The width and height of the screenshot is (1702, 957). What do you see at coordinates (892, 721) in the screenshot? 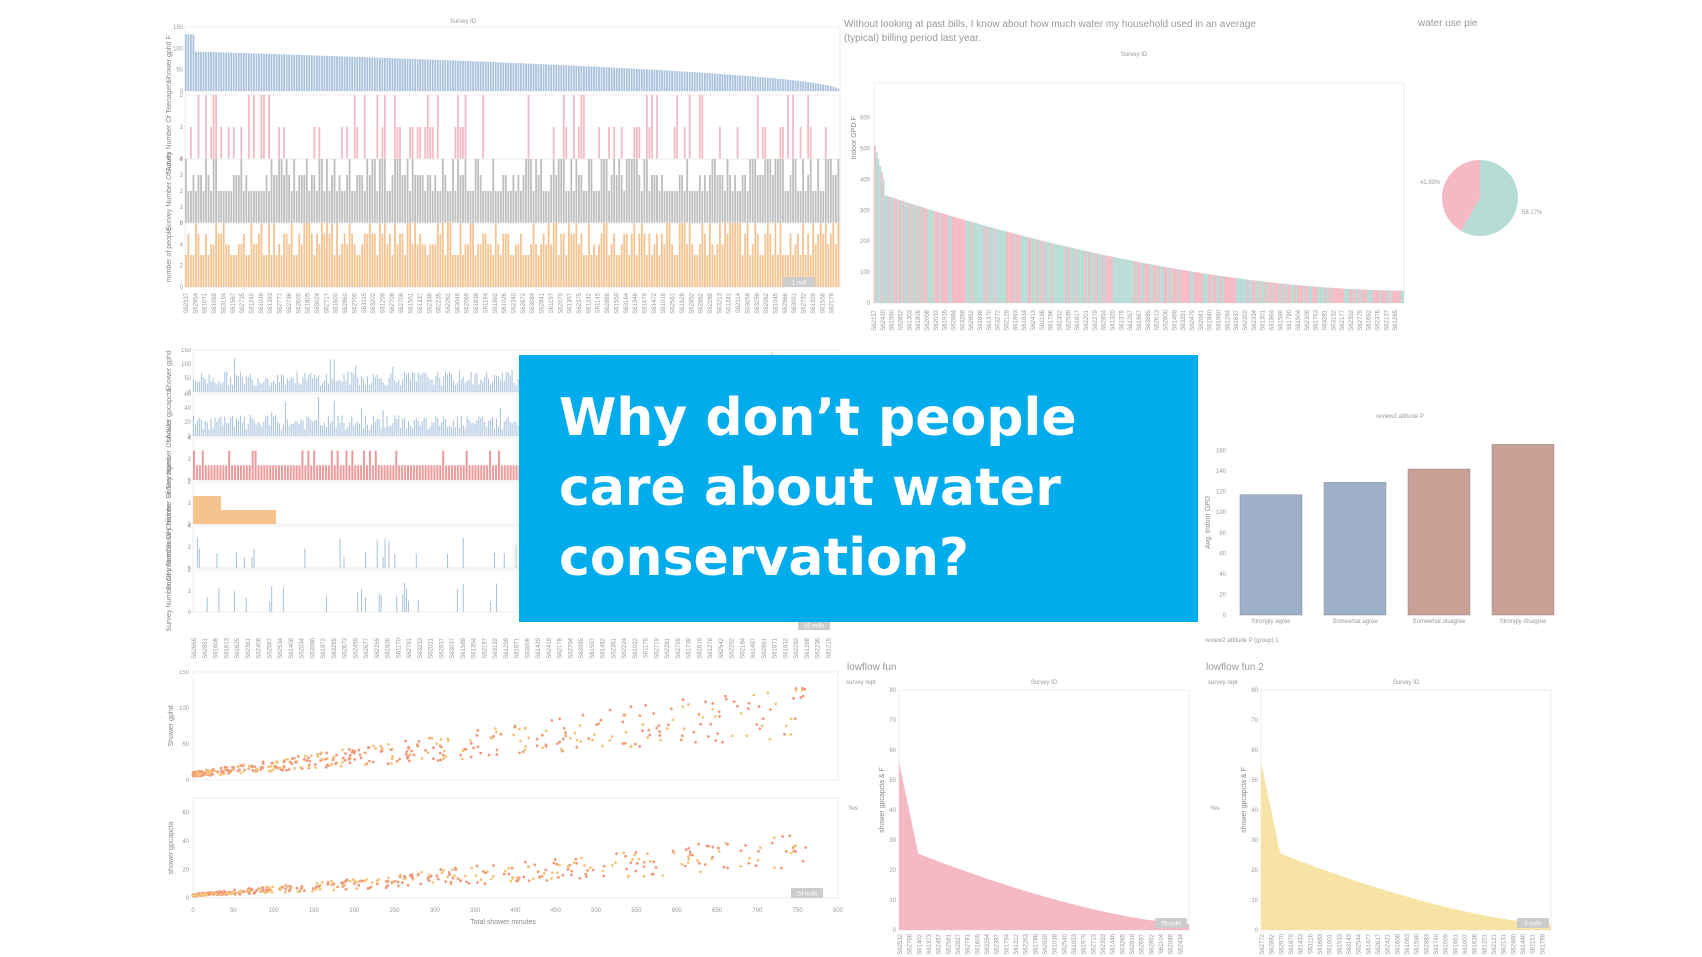
I see `bm-tick: 70` at bounding box center [892, 721].